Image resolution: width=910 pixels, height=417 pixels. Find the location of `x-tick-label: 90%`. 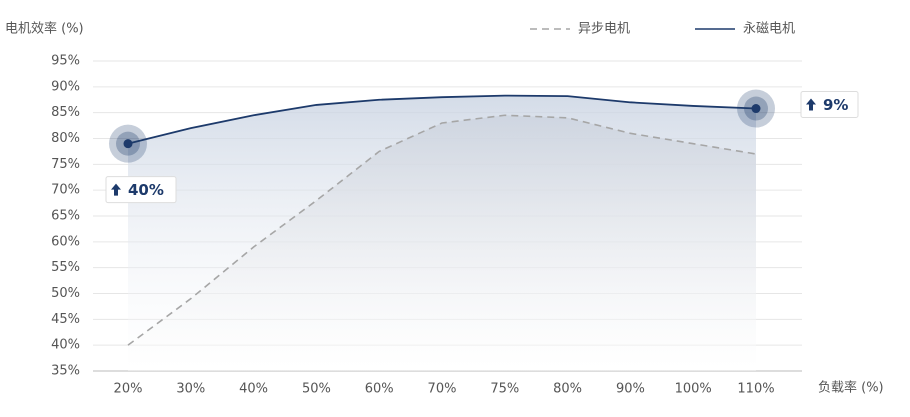

x-tick-label: 90% is located at coordinates (630, 389).